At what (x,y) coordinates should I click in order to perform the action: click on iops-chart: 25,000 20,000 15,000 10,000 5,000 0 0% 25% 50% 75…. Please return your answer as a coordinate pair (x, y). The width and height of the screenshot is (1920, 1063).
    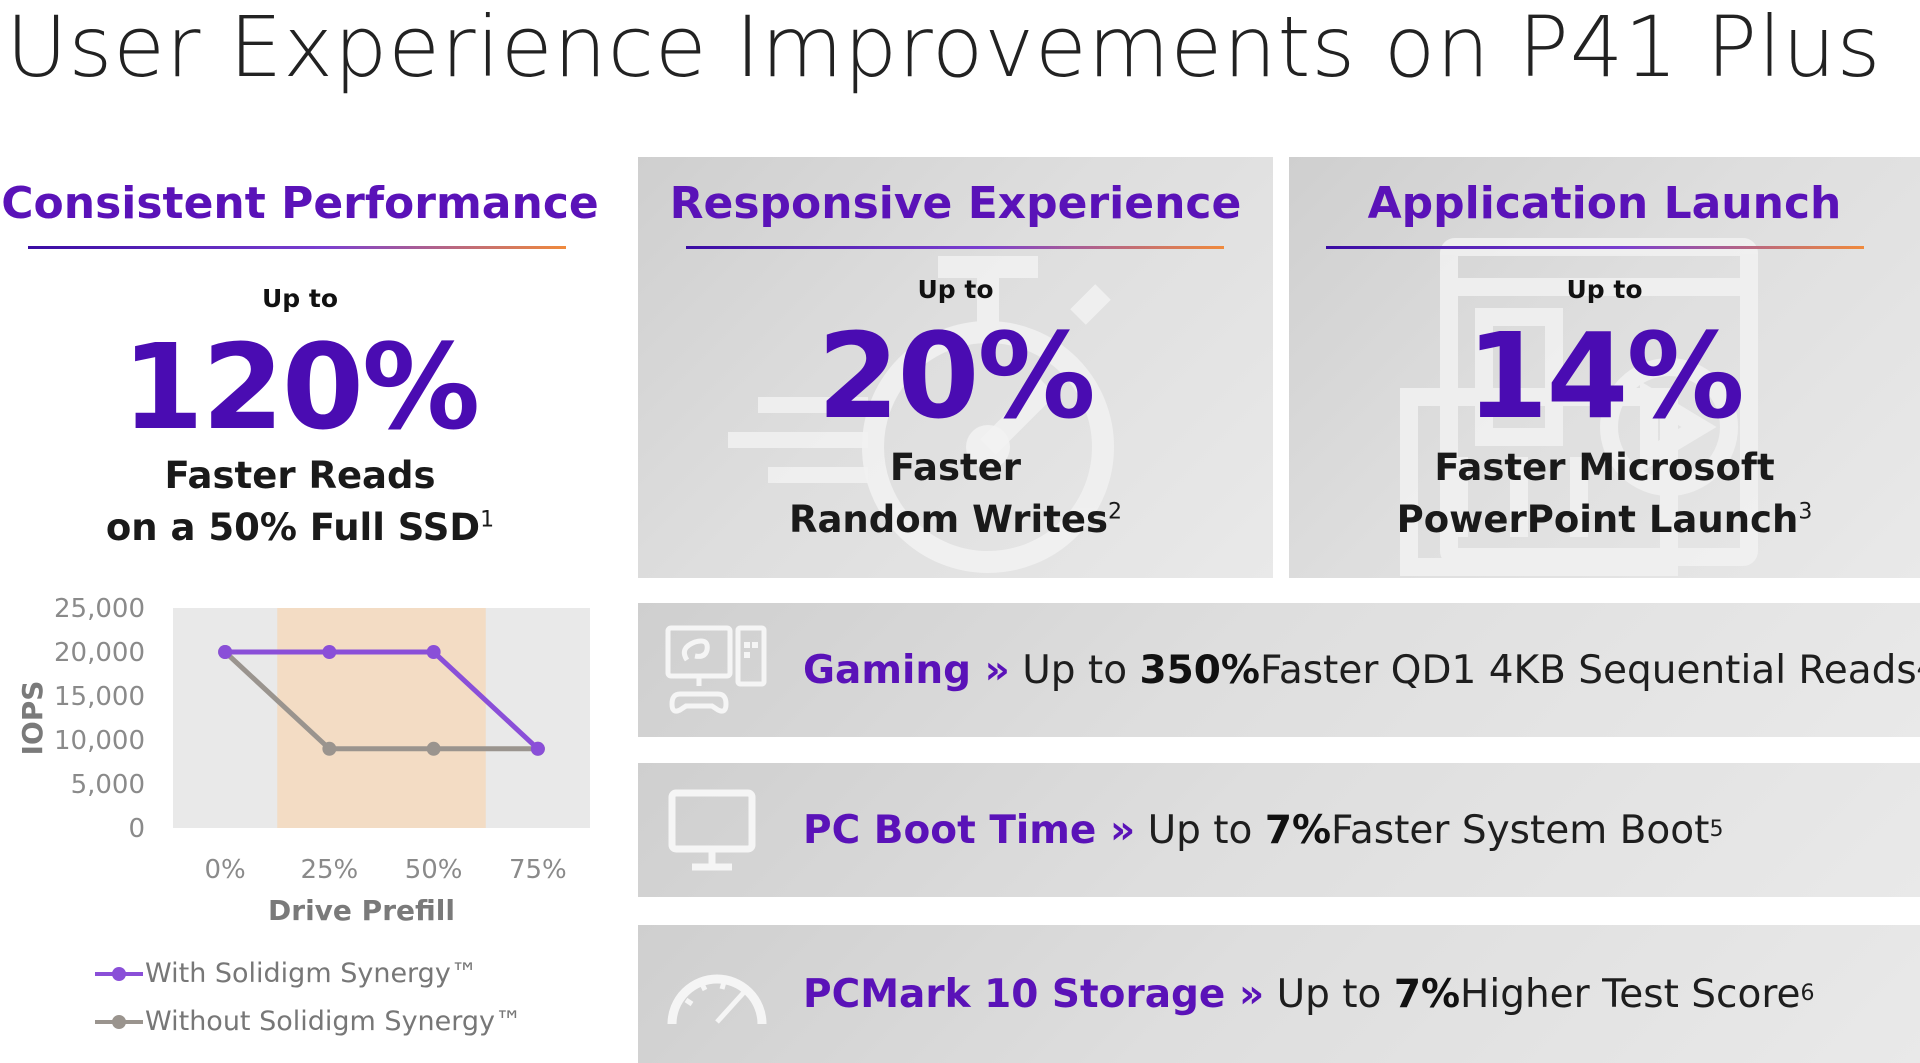
    Looking at the image, I should click on (300, 760).